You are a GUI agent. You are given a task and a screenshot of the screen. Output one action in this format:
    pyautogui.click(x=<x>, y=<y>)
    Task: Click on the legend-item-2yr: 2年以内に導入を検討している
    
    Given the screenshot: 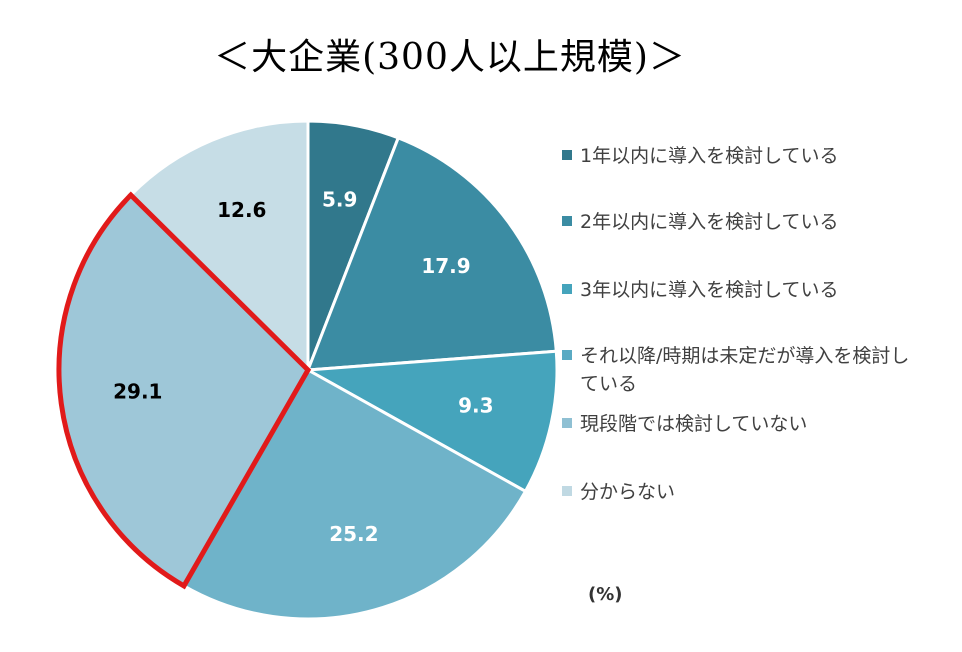 What is the action you would take?
    pyautogui.click(x=741, y=222)
    